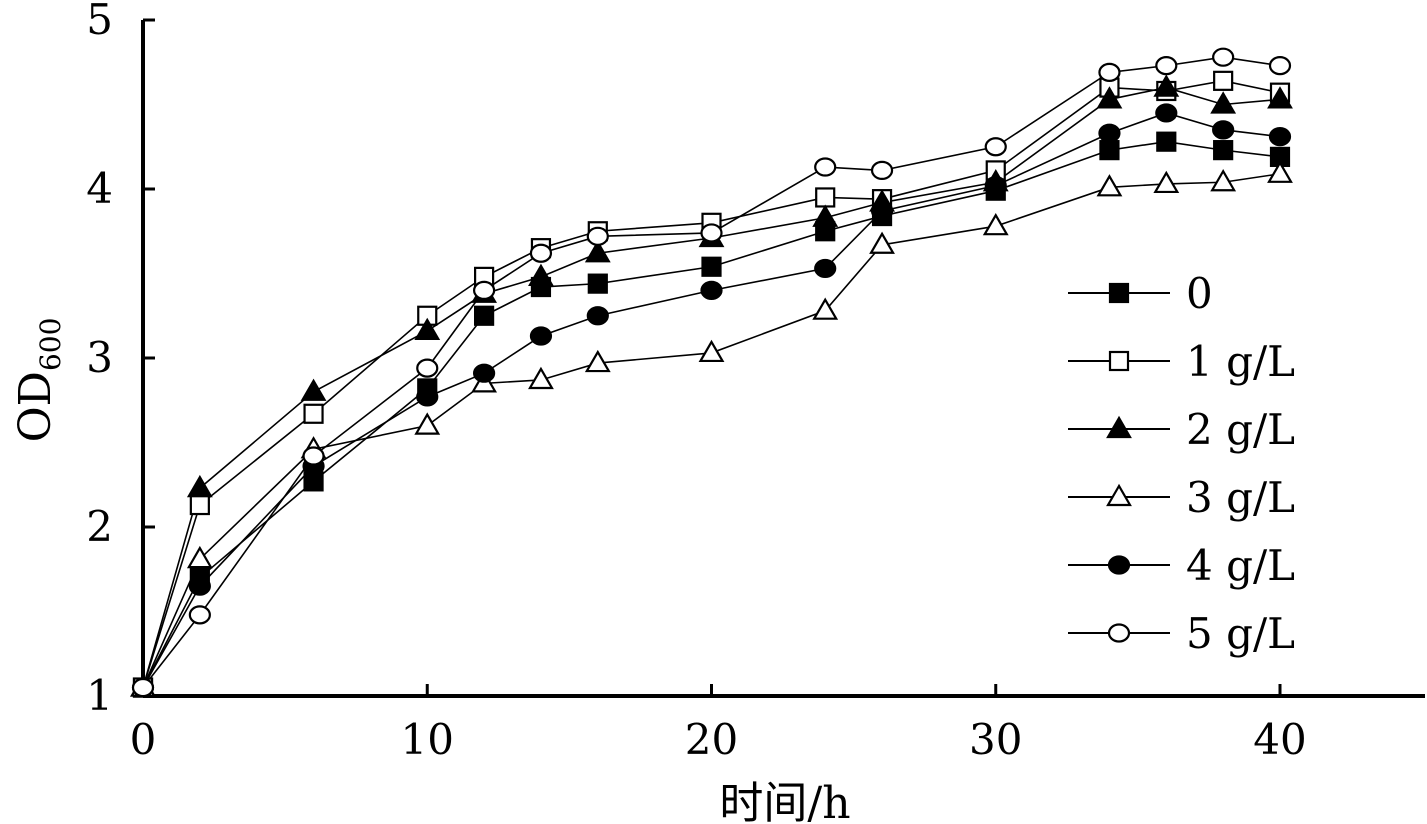 The image size is (1427, 824). I want to click on legend-label-5: 5 g/L, so click(1240, 633).